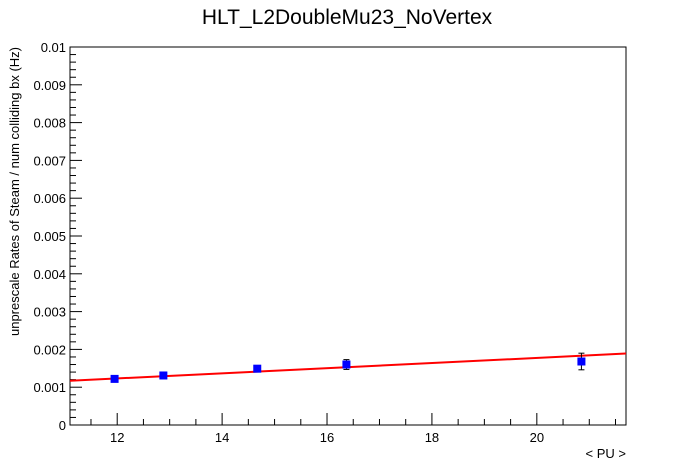  I want to click on y-tick-label: 0.001, so click(49, 387).